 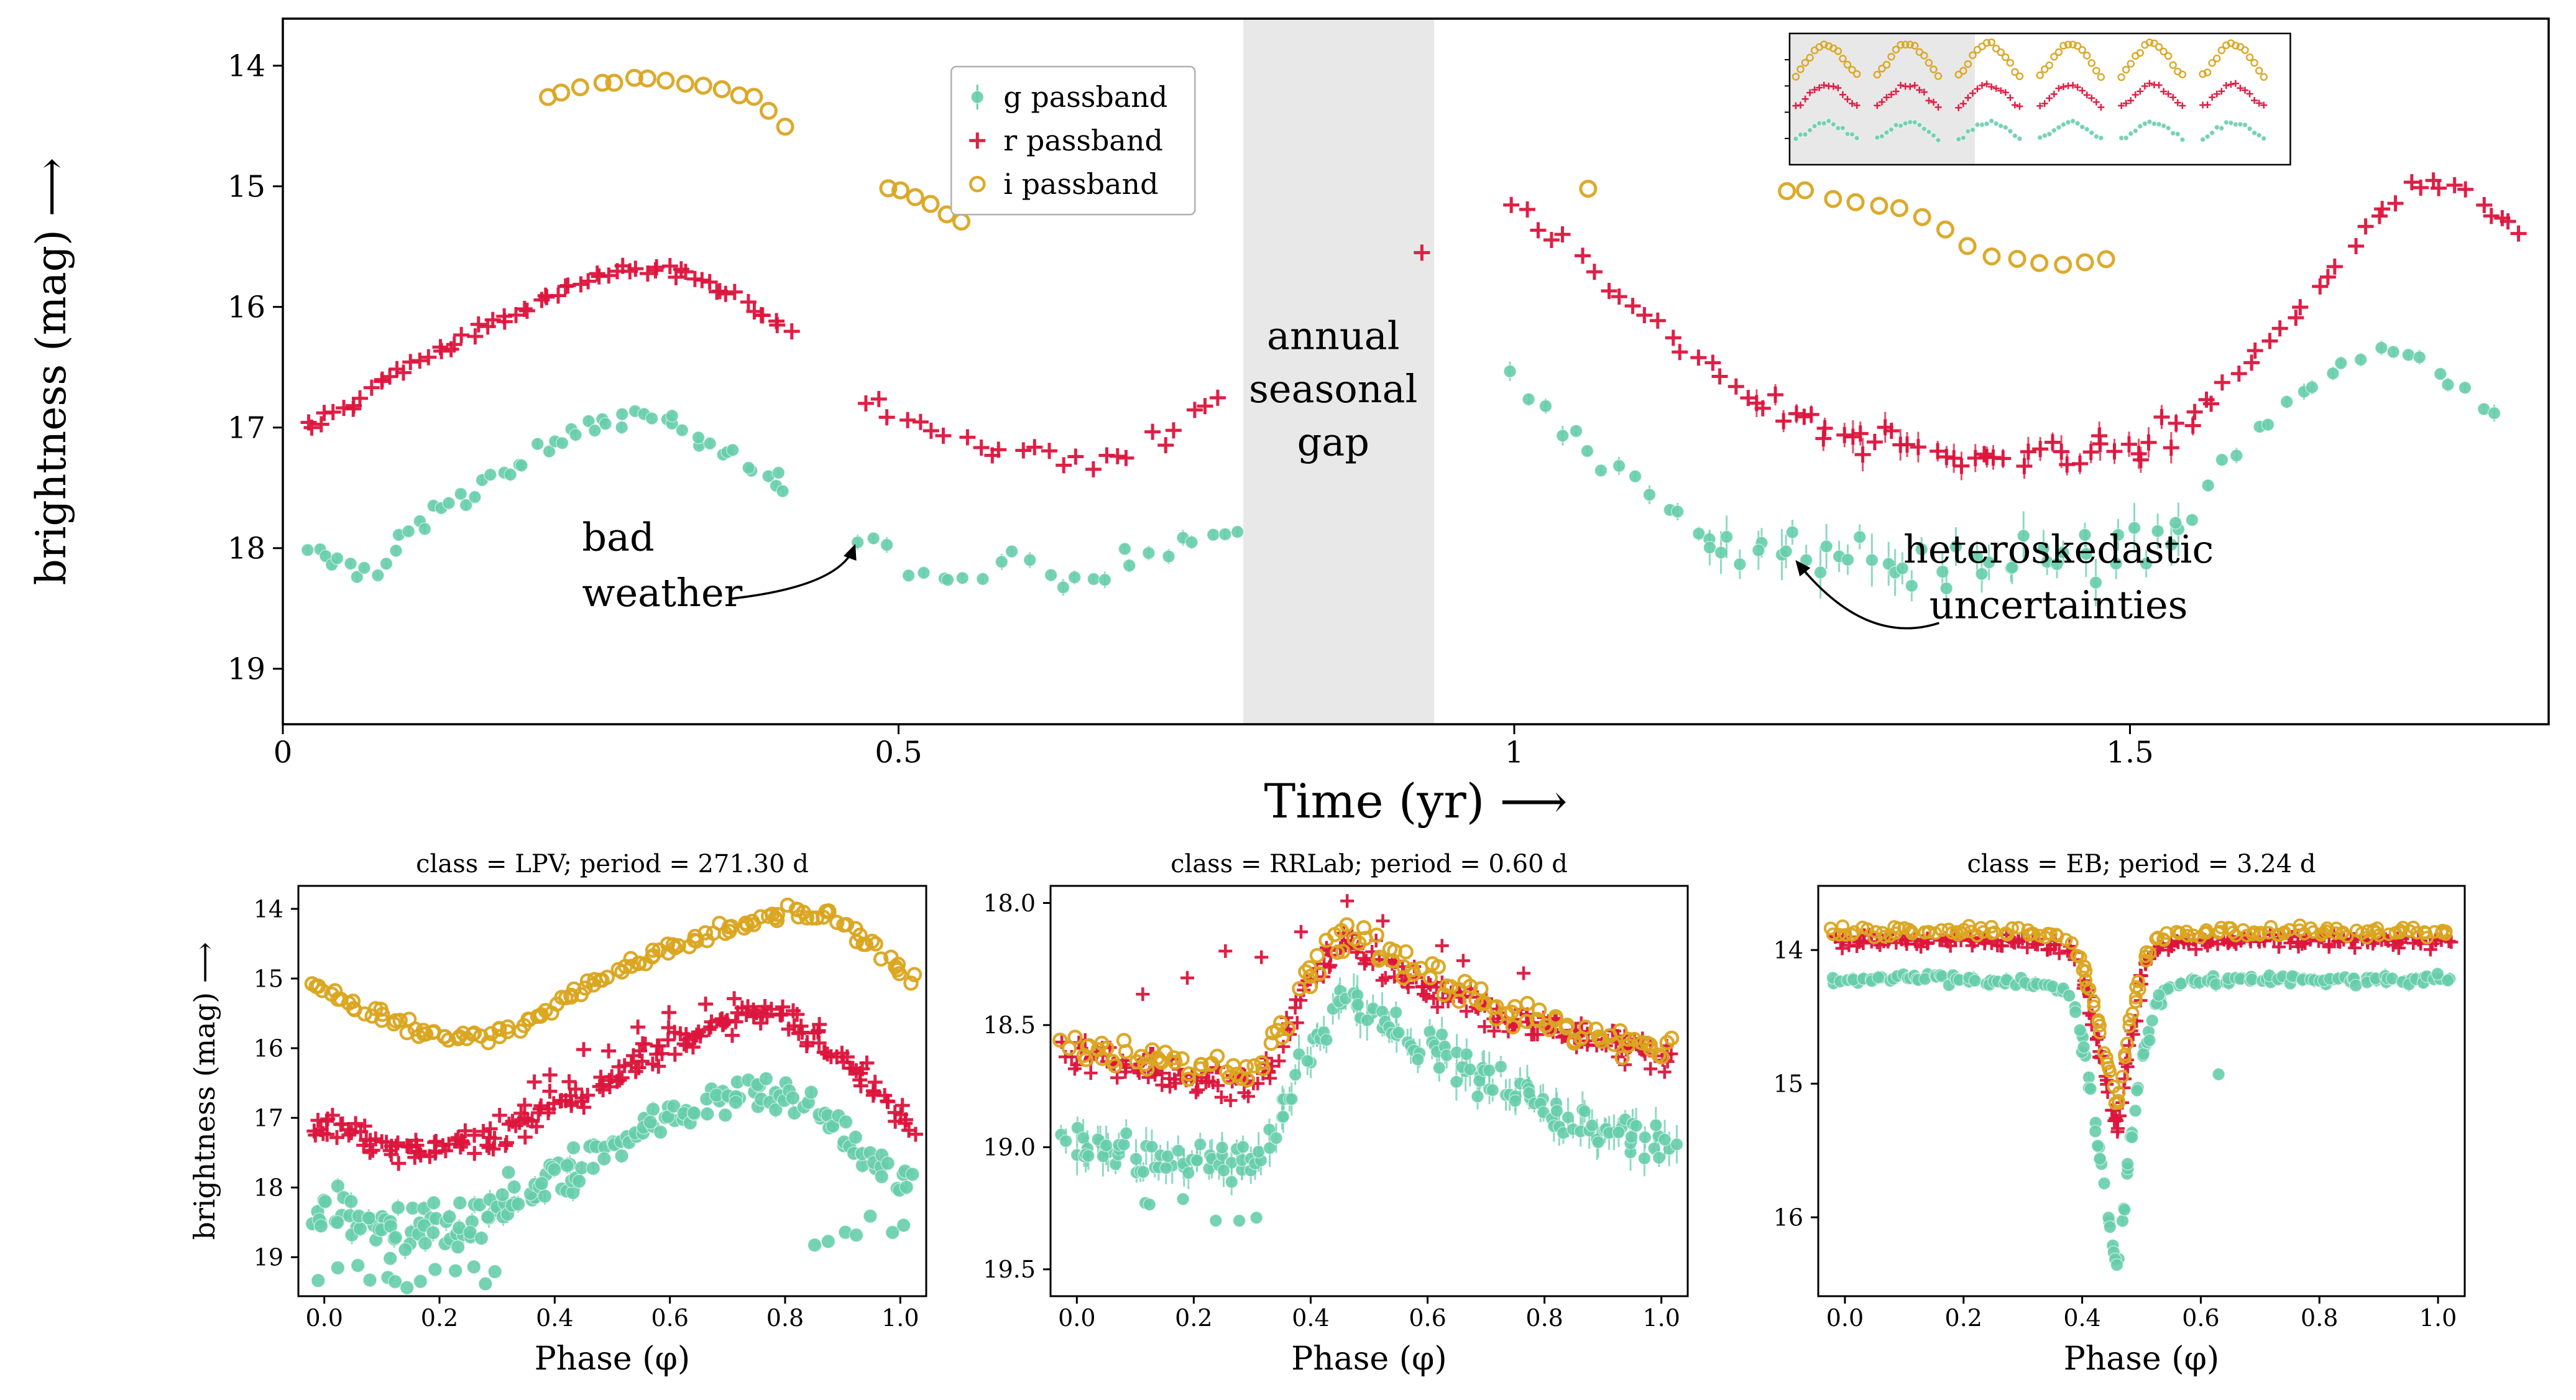 I want to click on axes-ticks: 0.0 0.2 0.4 0.6 0.8 1.0 18.0 18.5 19.0 19.5, so click(x=1332, y=1111).